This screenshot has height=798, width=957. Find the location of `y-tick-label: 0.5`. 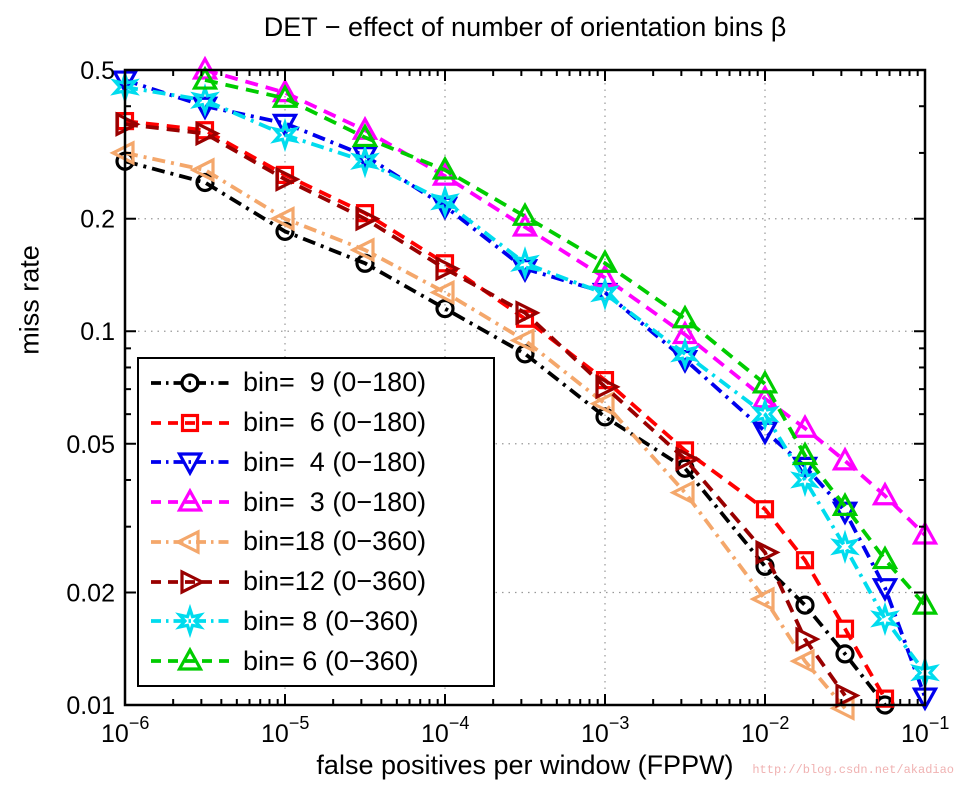

y-tick-label: 0.5 is located at coordinates (97, 71).